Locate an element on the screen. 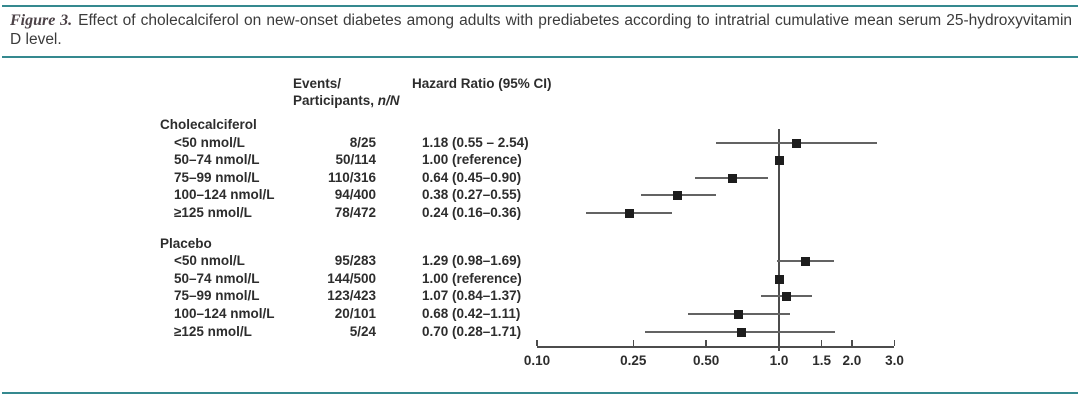 This screenshot has height=402, width=1080. top-rule is located at coordinates (540, 6).